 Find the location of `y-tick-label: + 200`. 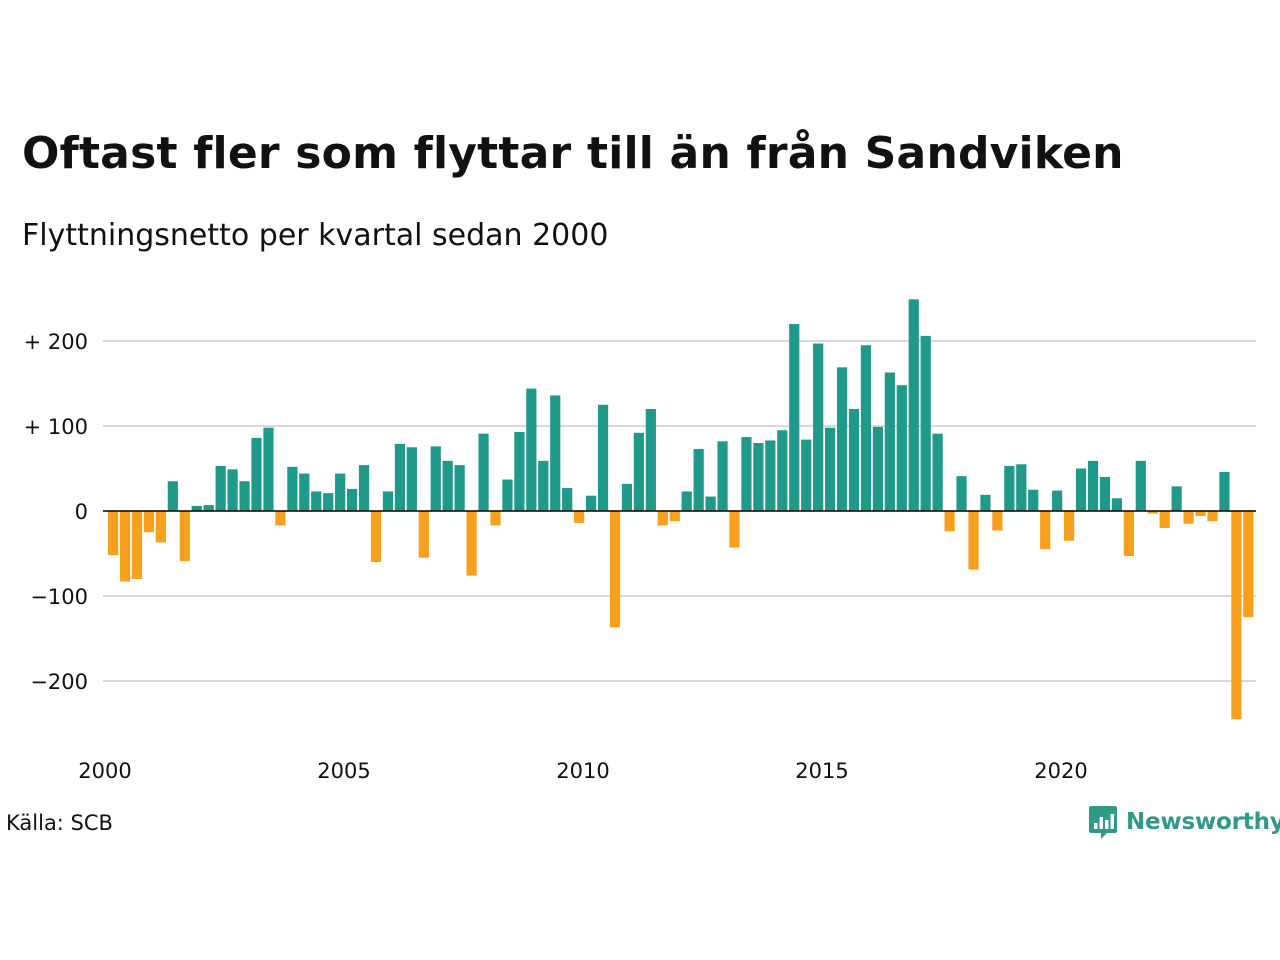

y-tick-label: + 200 is located at coordinates (56, 342).